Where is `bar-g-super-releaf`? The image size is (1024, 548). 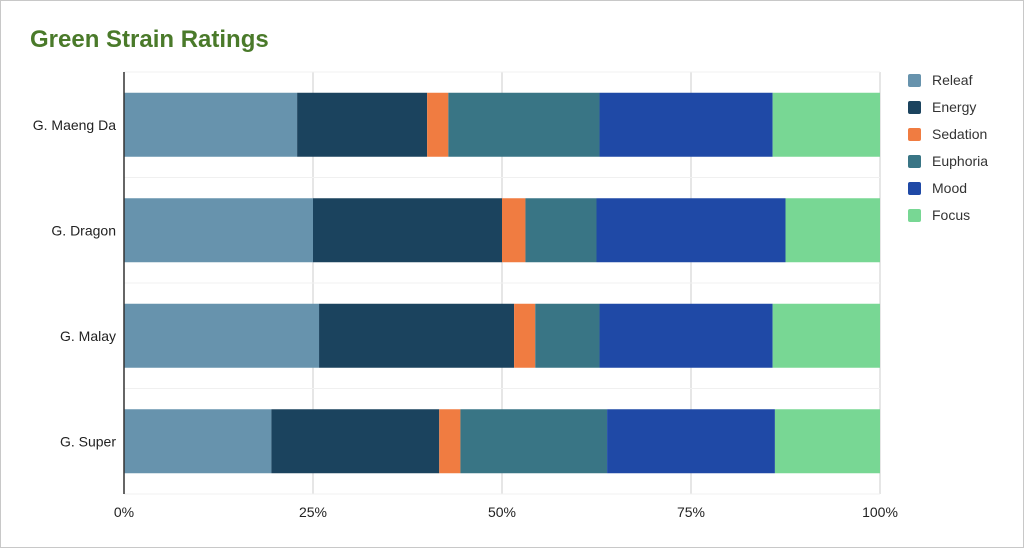
bar-g-super-releaf is located at coordinates (198, 441).